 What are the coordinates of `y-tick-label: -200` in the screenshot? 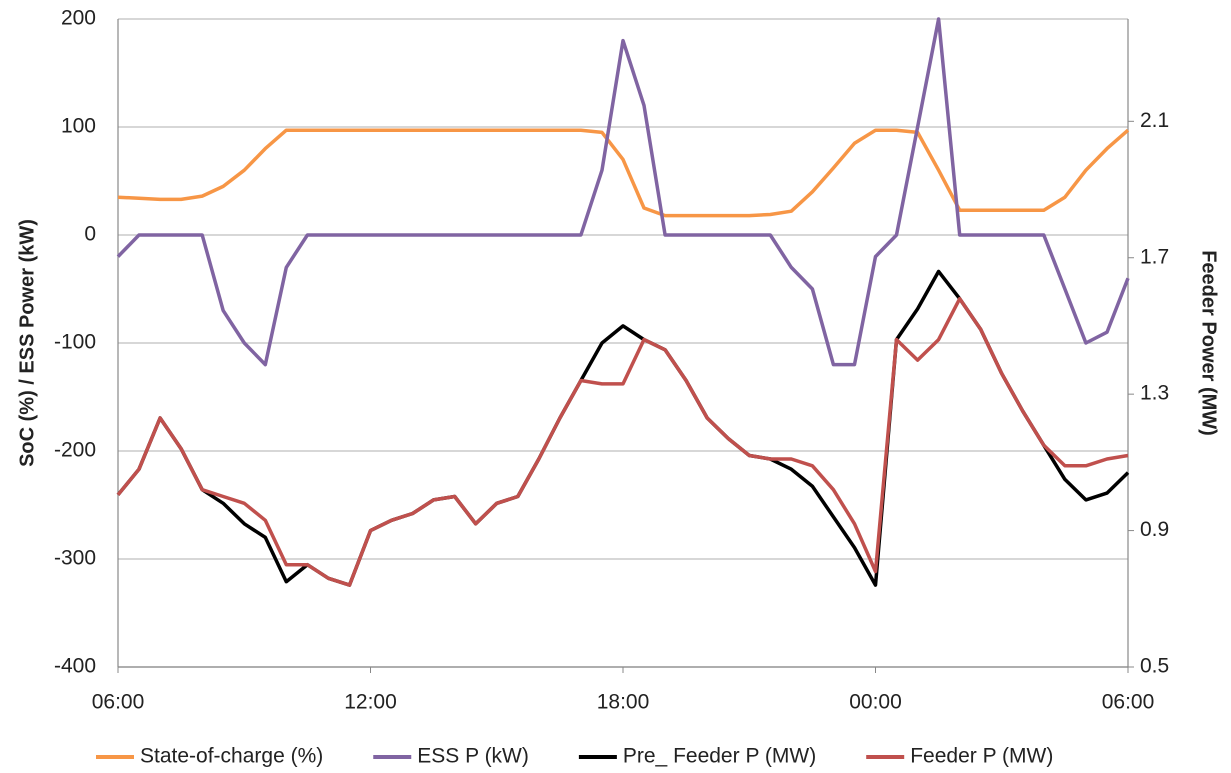 It's located at (75, 450).